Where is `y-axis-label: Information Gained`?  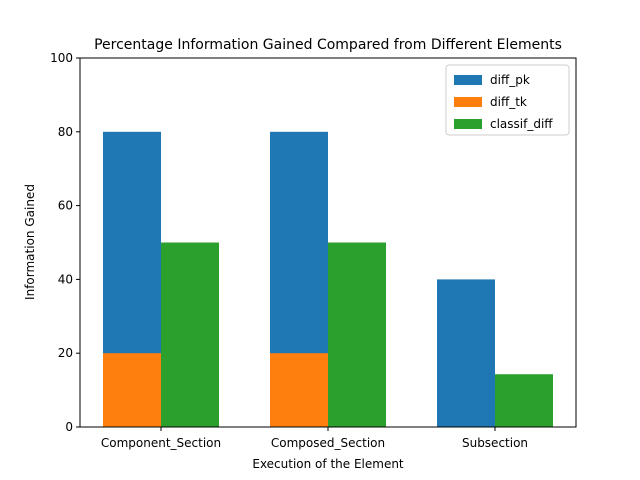 y-axis-label: Information Gained is located at coordinates (30, 242).